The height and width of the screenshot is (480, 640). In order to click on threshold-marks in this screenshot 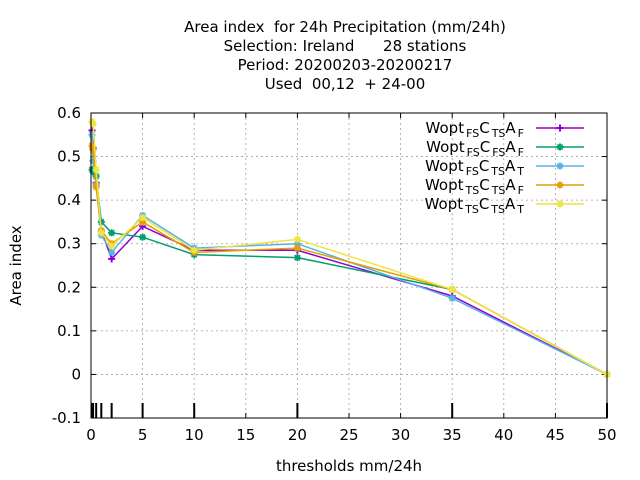, I will do `click(349, 410)`.